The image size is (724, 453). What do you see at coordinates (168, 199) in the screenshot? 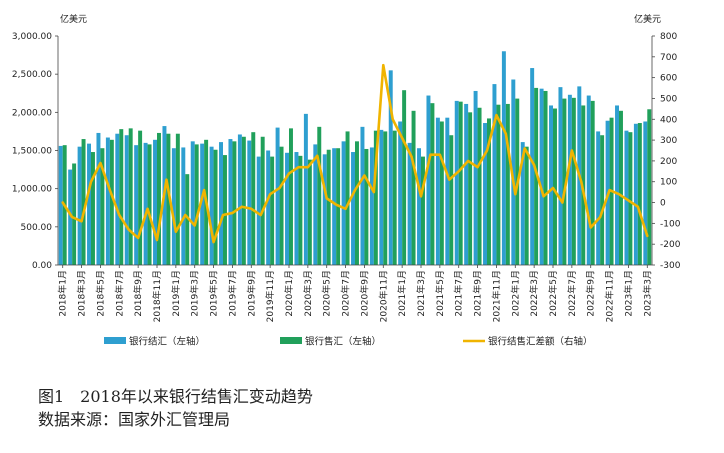
I see `bar-sale-2018年12月` at bounding box center [168, 199].